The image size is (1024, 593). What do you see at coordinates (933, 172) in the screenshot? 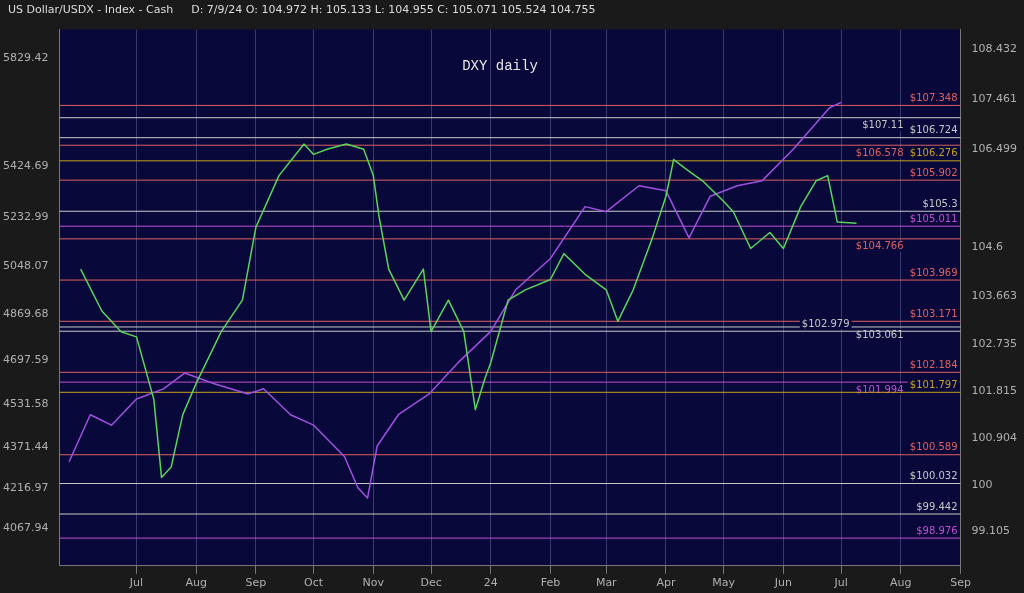
I see `ref-line-label: $105.902` at bounding box center [933, 172].